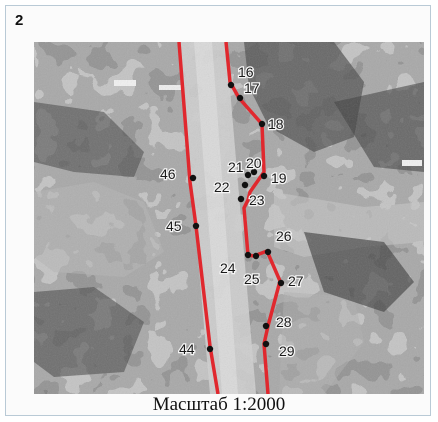  I want to click on right-boundary-line, so click(253, 218).